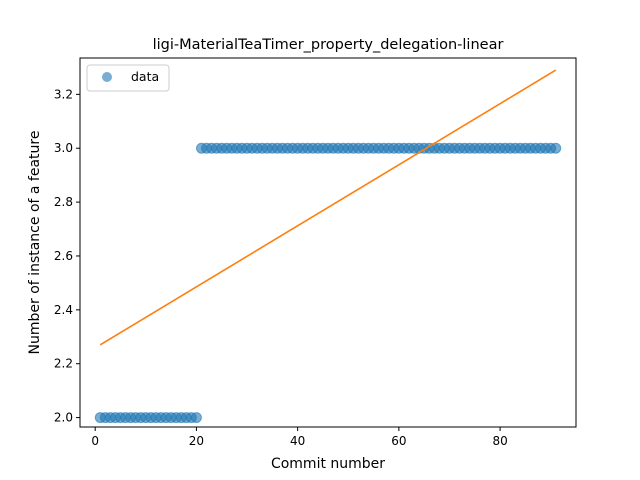  What do you see at coordinates (95, 441) in the screenshot?
I see `x-tick-label: 0` at bounding box center [95, 441].